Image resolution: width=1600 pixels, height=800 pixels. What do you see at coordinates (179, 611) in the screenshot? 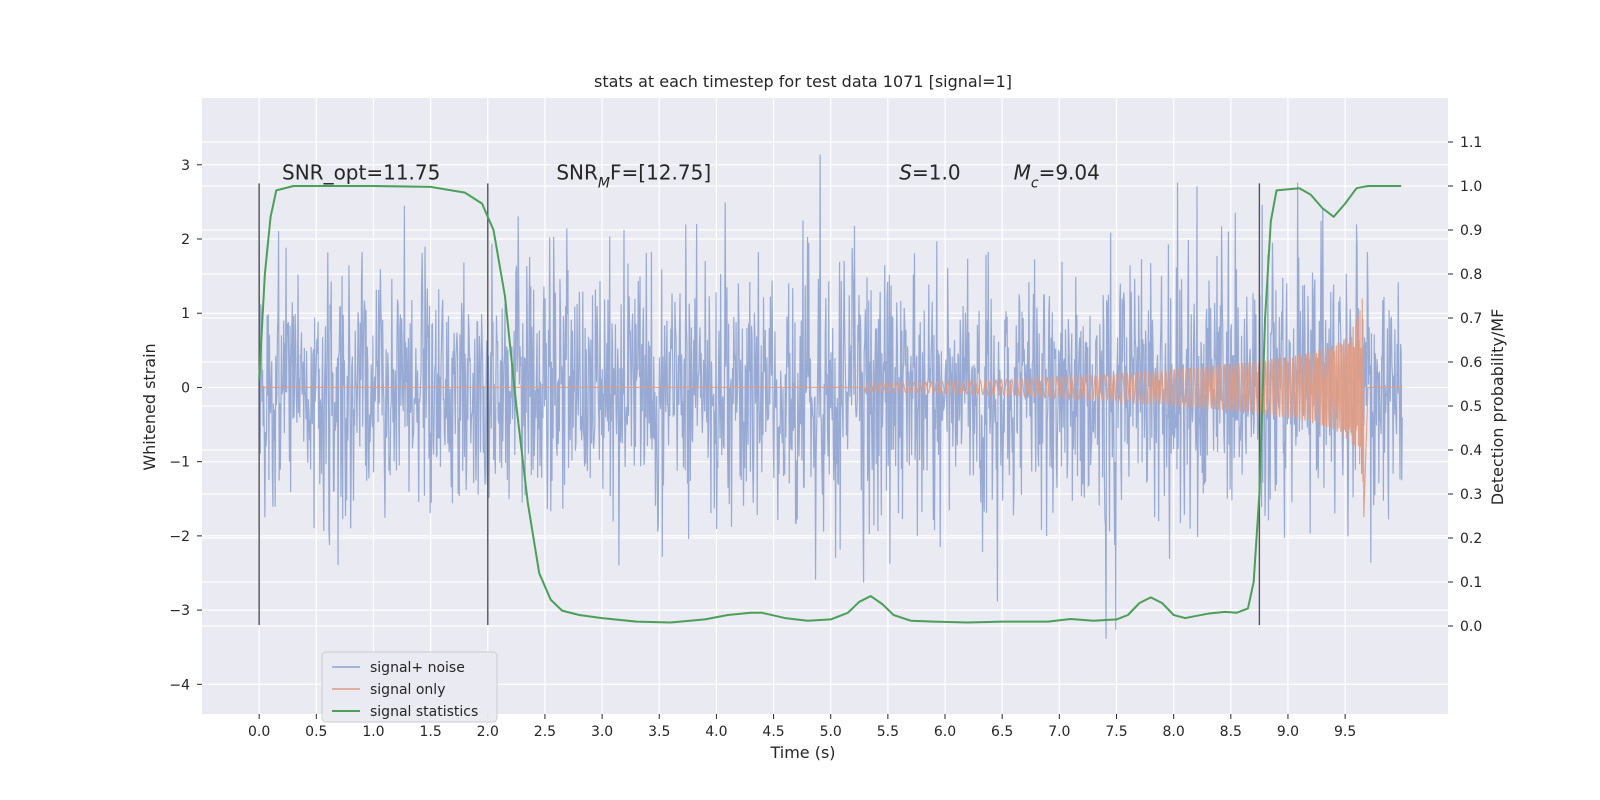
I see `y-tick-label: −3` at bounding box center [179, 611].